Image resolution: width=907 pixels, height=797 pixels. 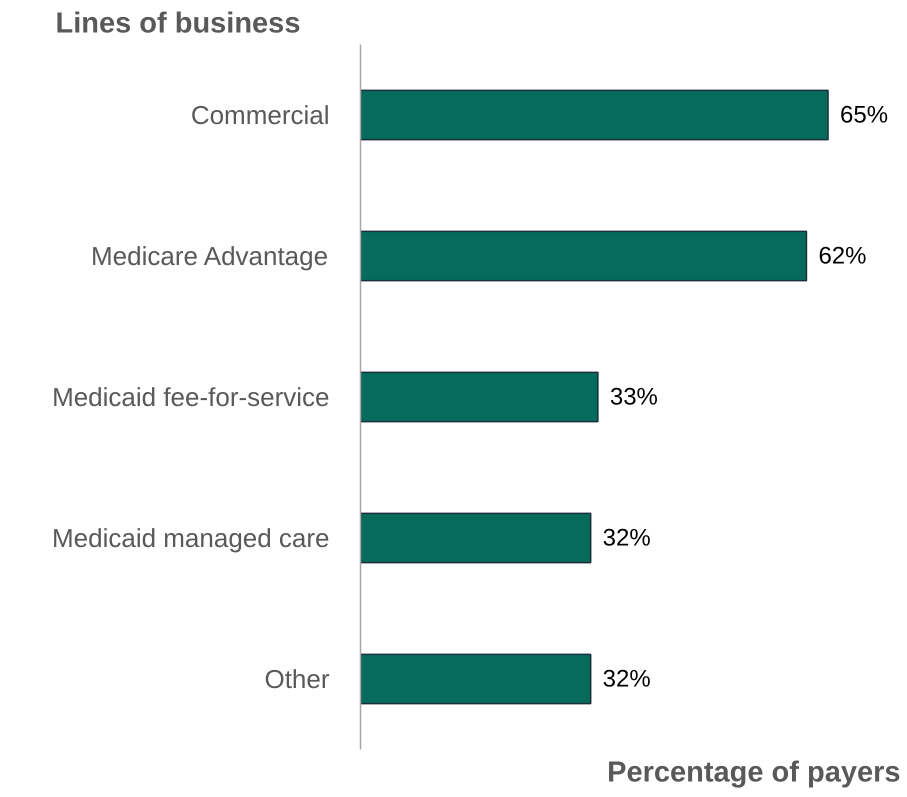 What do you see at coordinates (209, 256) in the screenshot?
I see `y-tick-label: Medicare Advantage` at bounding box center [209, 256].